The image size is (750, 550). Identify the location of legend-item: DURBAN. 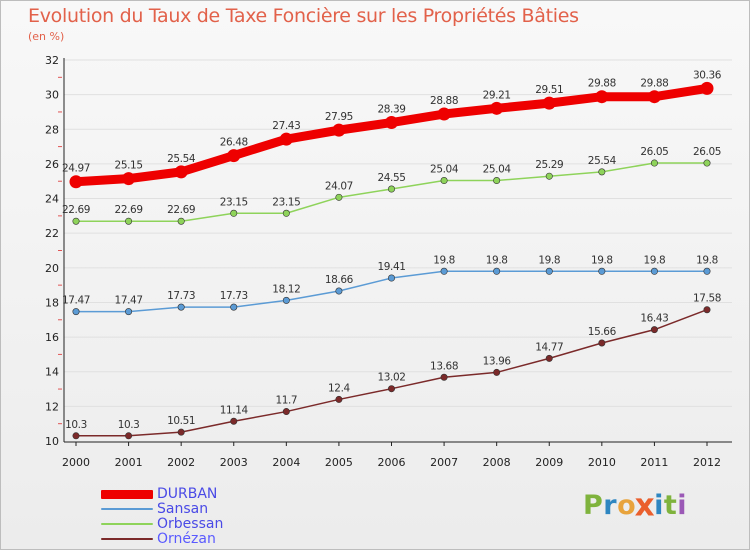
(159, 494).